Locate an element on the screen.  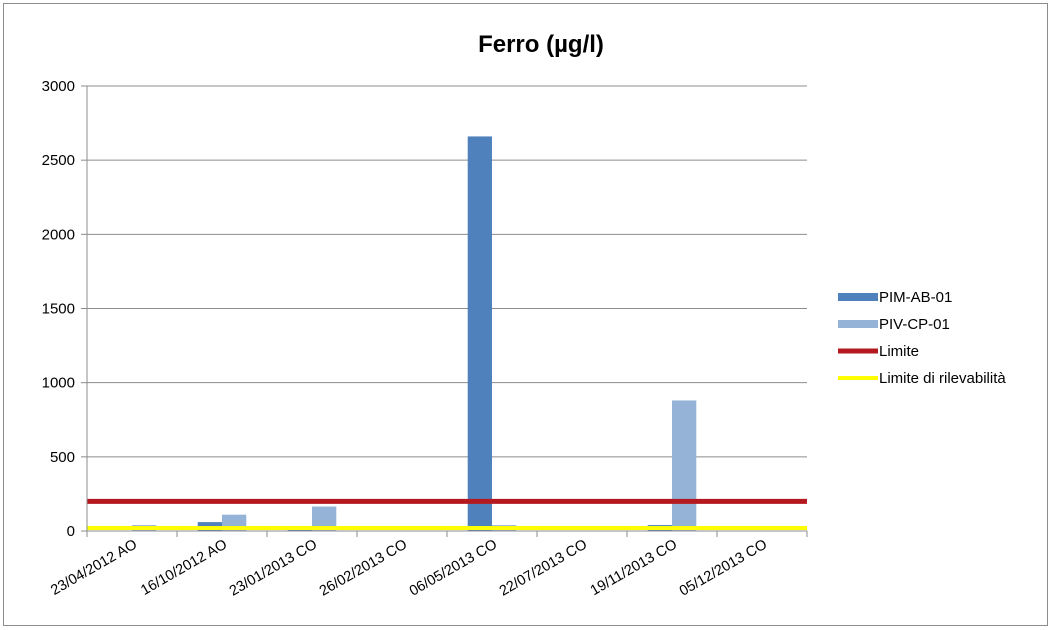
legend-label: PIV-CP-01 is located at coordinates (914, 324).